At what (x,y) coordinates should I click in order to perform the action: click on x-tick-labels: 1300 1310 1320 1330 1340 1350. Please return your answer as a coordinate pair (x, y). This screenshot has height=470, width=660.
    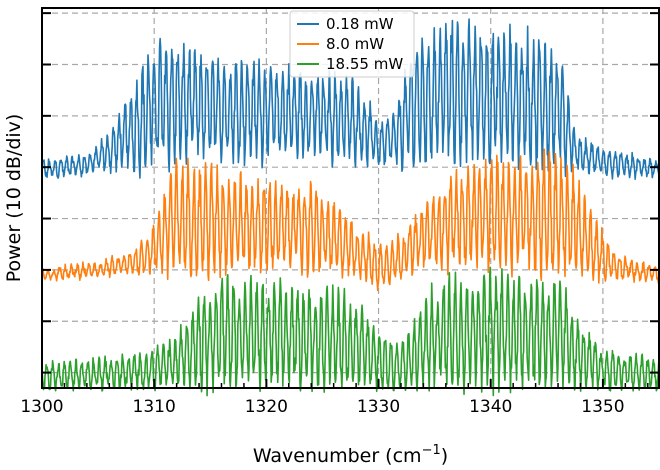
    Looking at the image, I should click on (322, 407).